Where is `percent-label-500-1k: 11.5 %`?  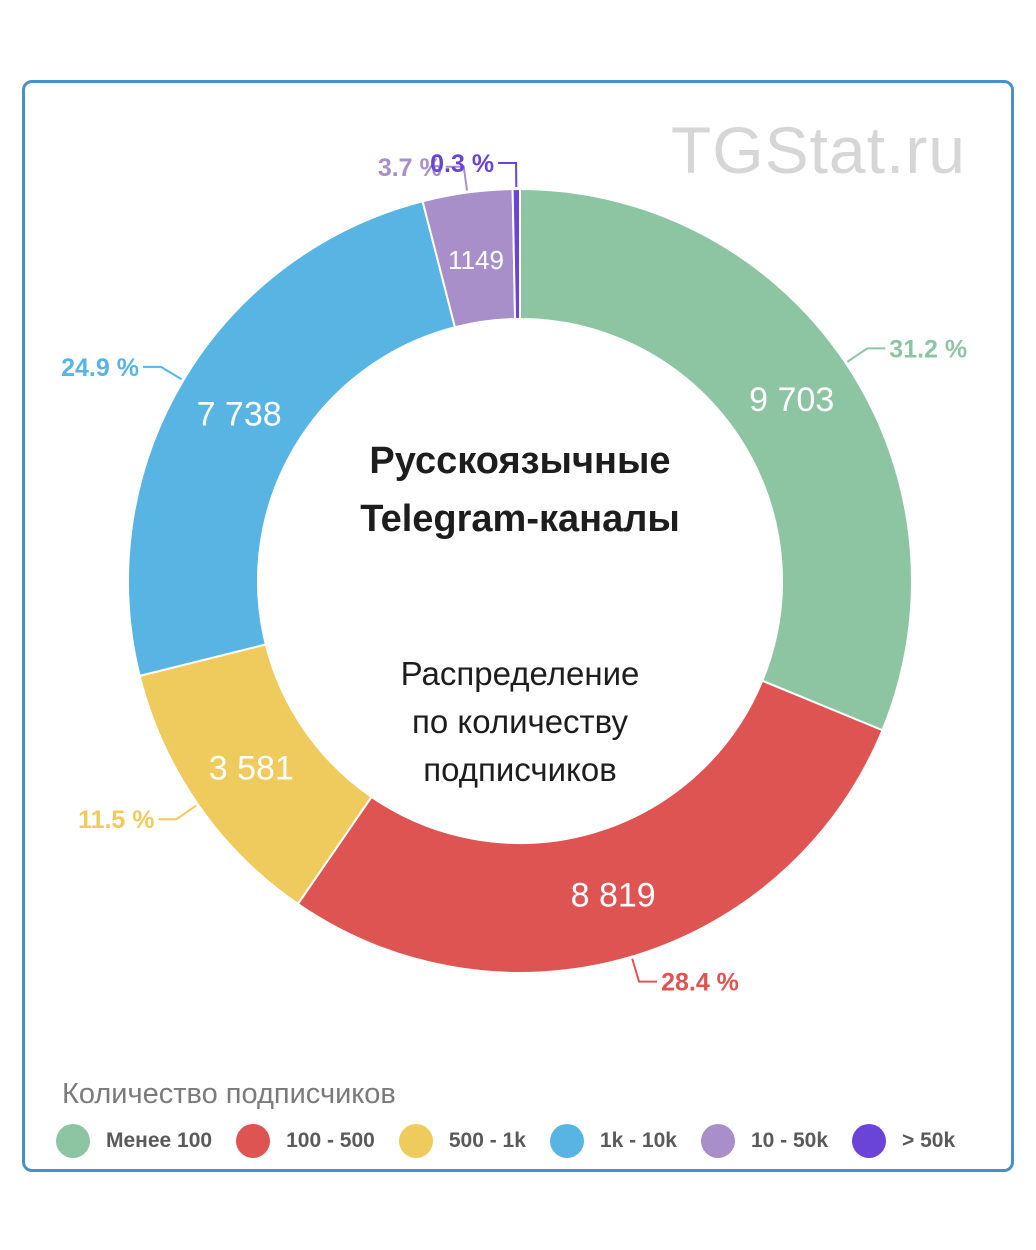 percent-label-500-1k: 11.5 % is located at coordinates (116, 820).